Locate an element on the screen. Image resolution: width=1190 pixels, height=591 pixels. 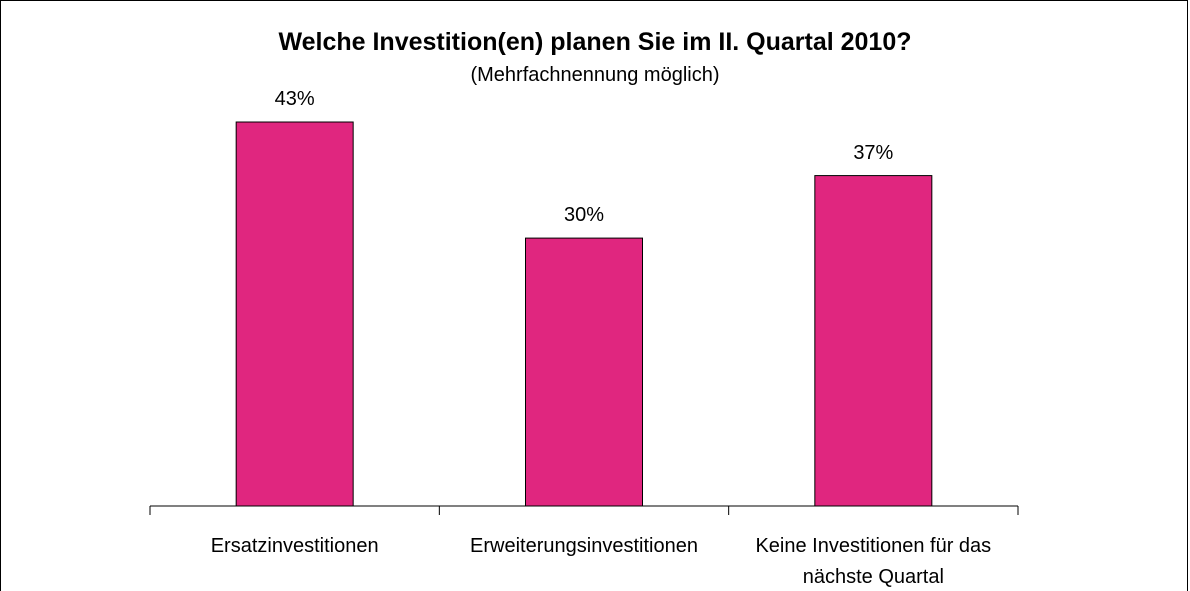
chart-subtitle: (Mehrfachnennung möglich) is located at coordinates (595, 75).